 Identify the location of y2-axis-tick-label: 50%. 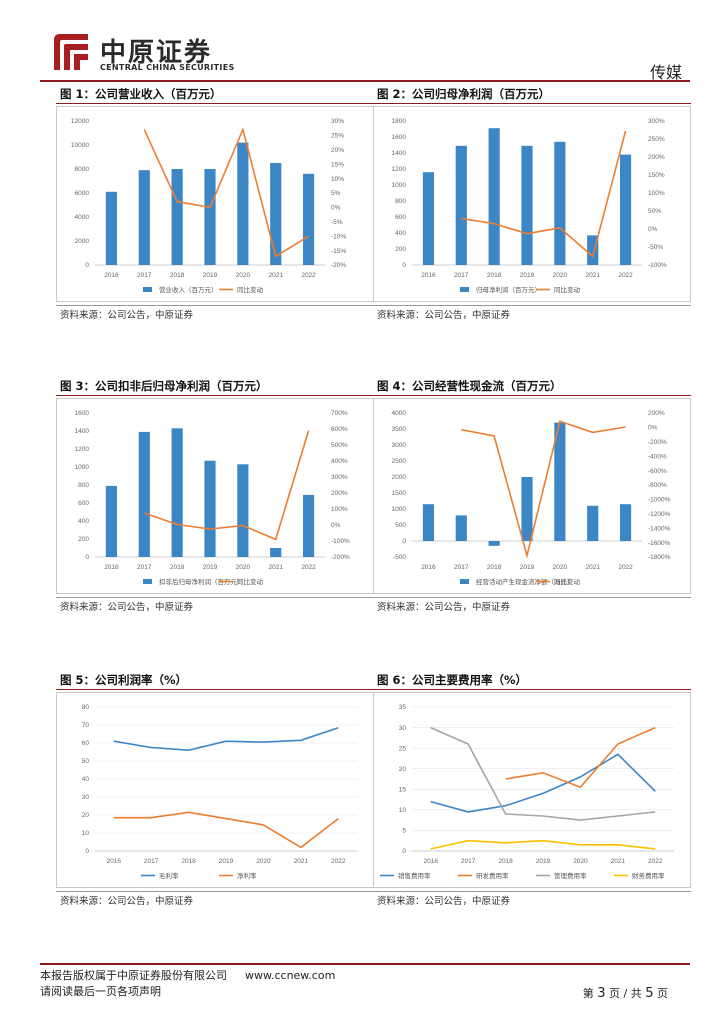
(654, 211).